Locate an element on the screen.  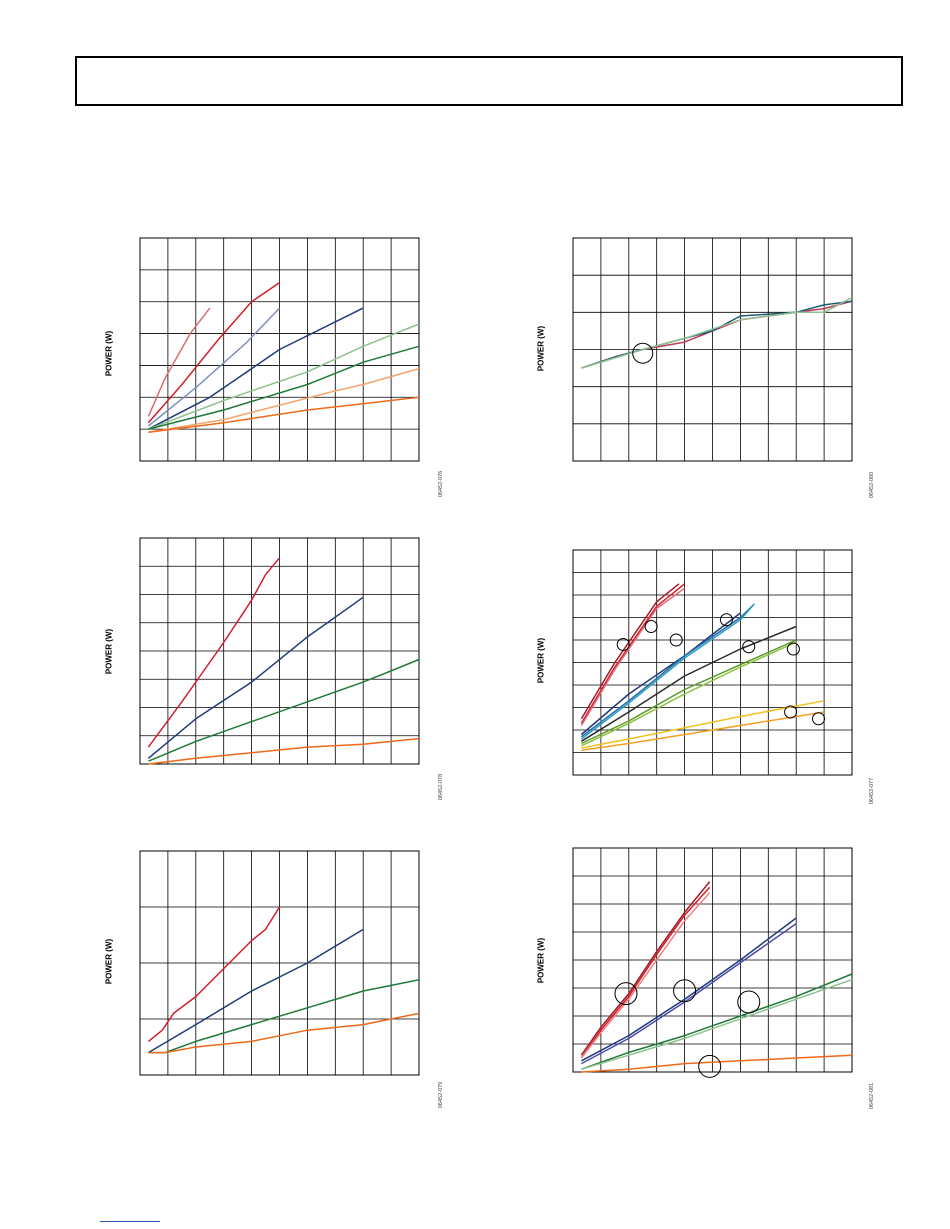
figure-id: 06452-081 is located at coordinates (872, 1096).